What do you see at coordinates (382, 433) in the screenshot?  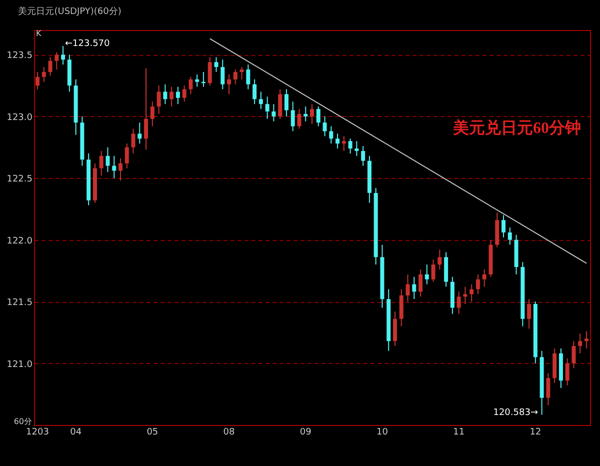 I see `x-tick-label: 10` at bounding box center [382, 433].